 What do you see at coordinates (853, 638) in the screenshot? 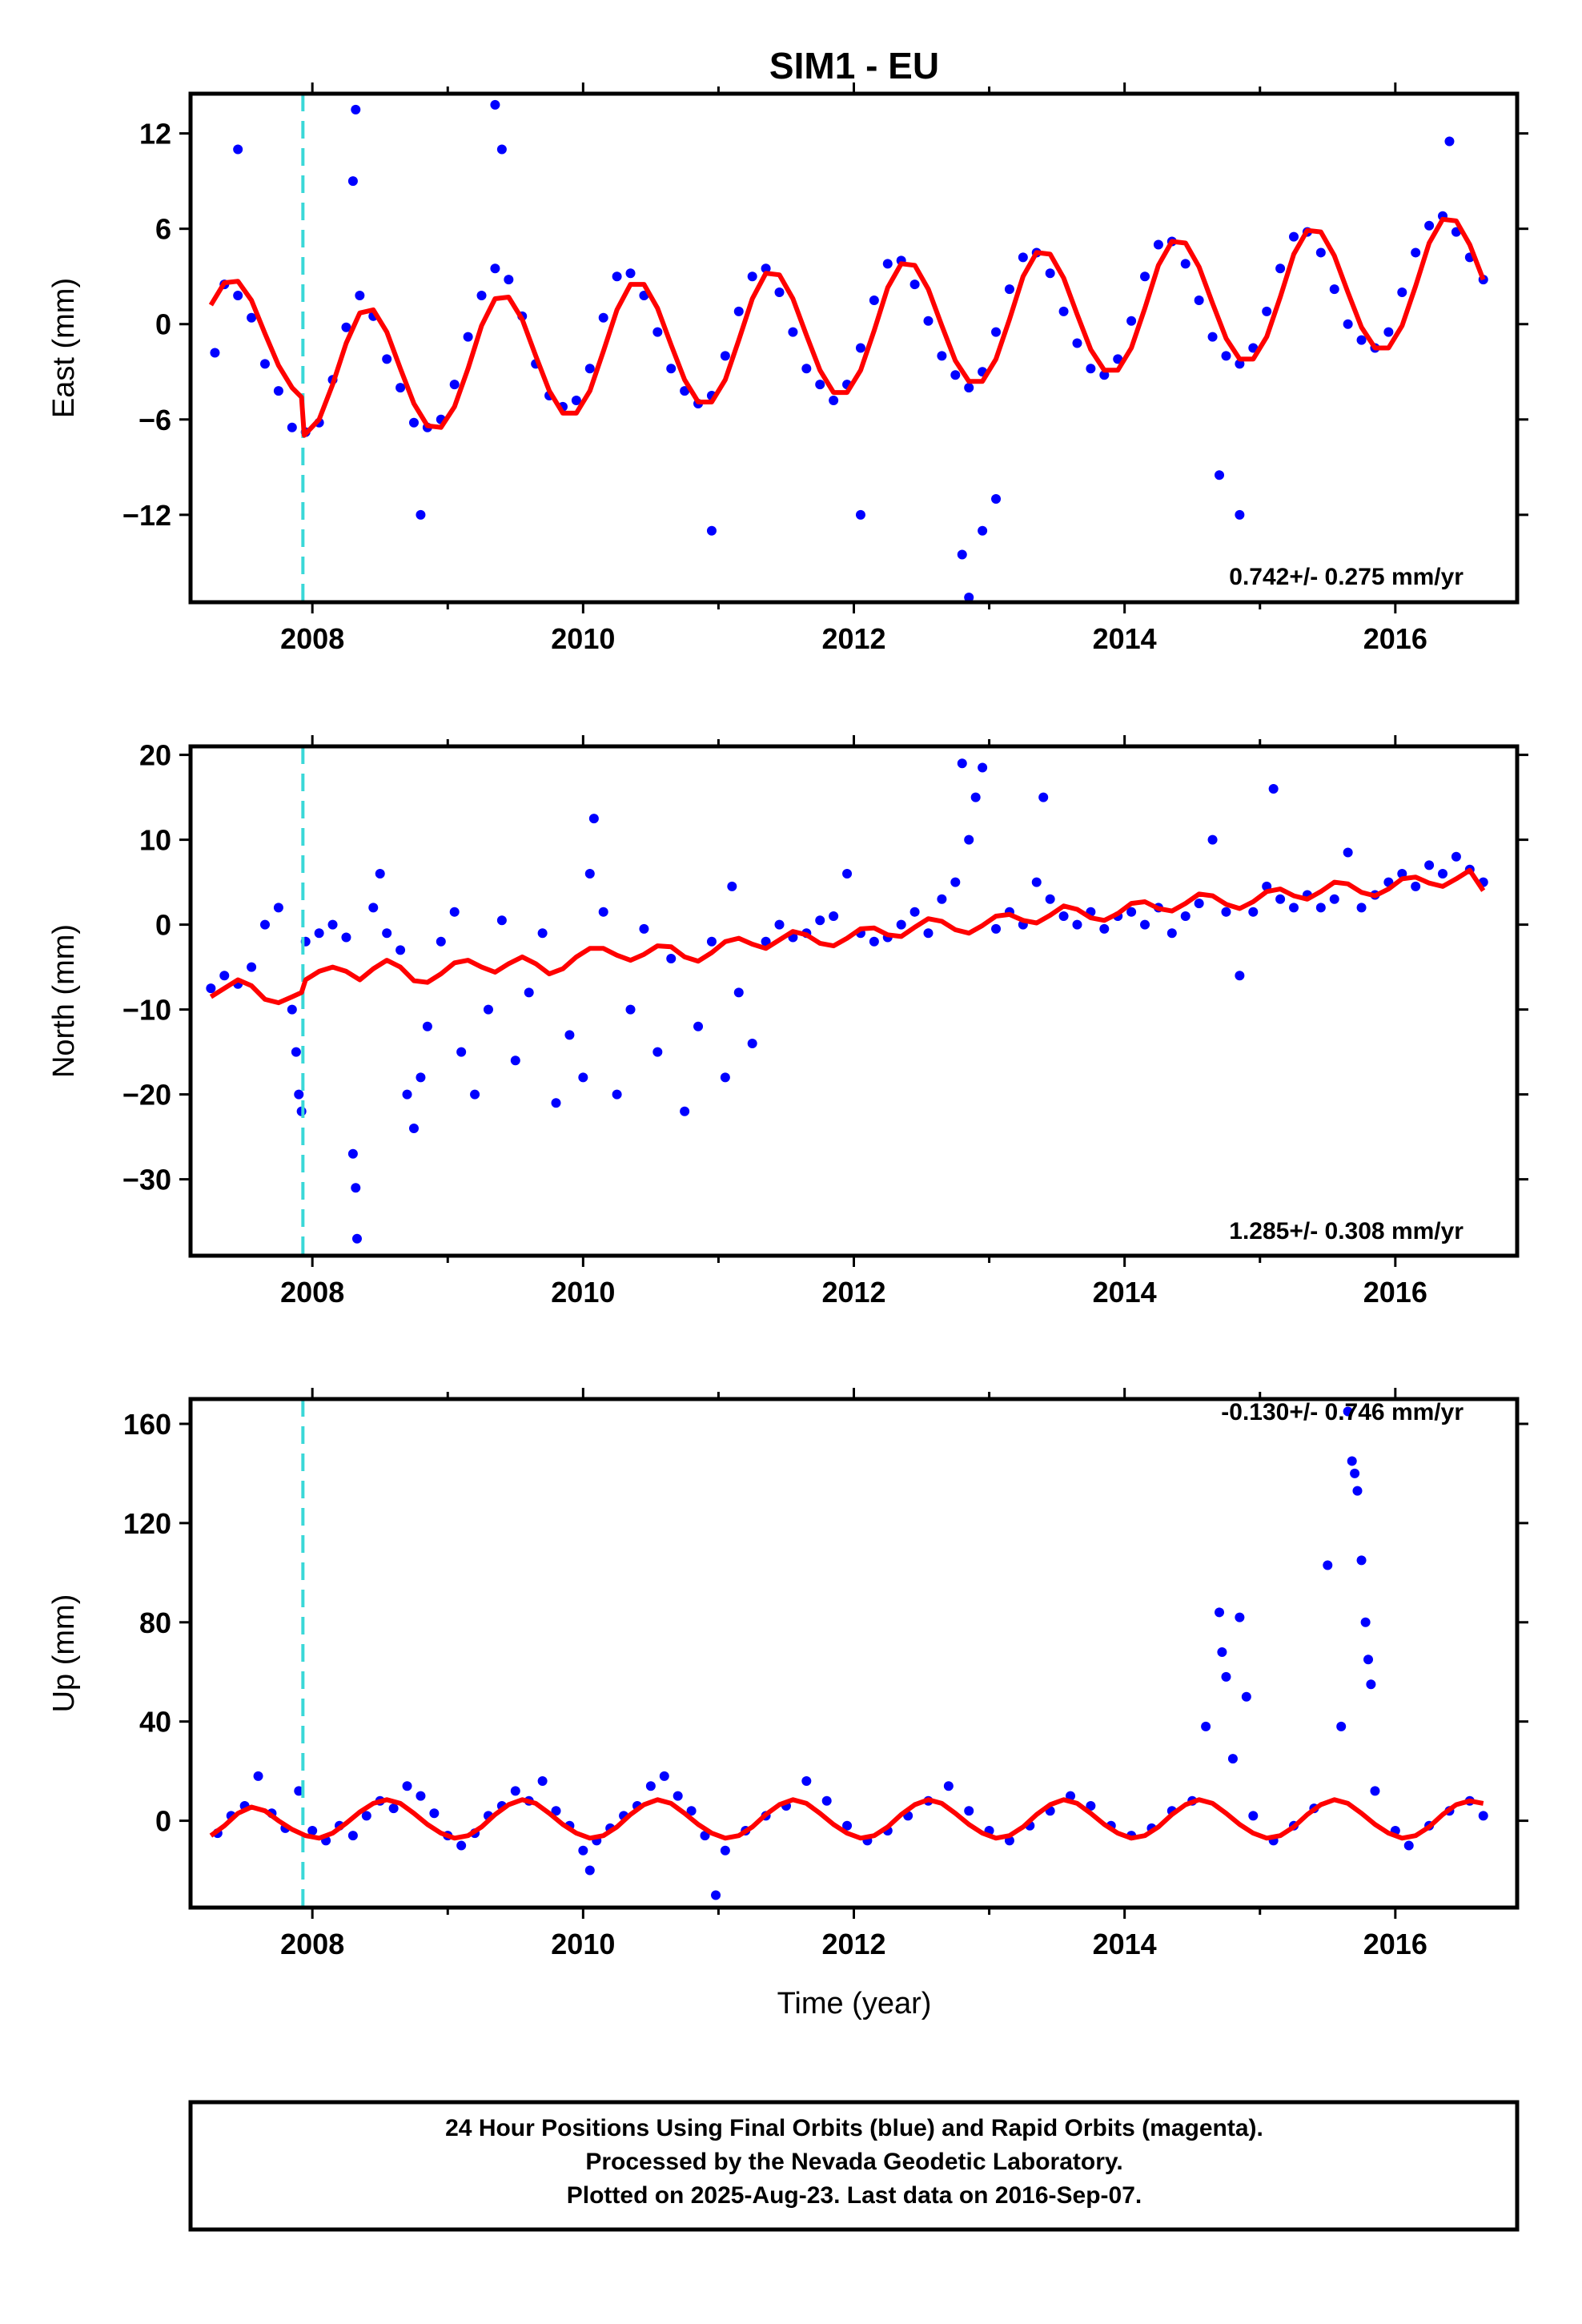
I see `x-tick-label: 2012` at bounding box center [853, 638].